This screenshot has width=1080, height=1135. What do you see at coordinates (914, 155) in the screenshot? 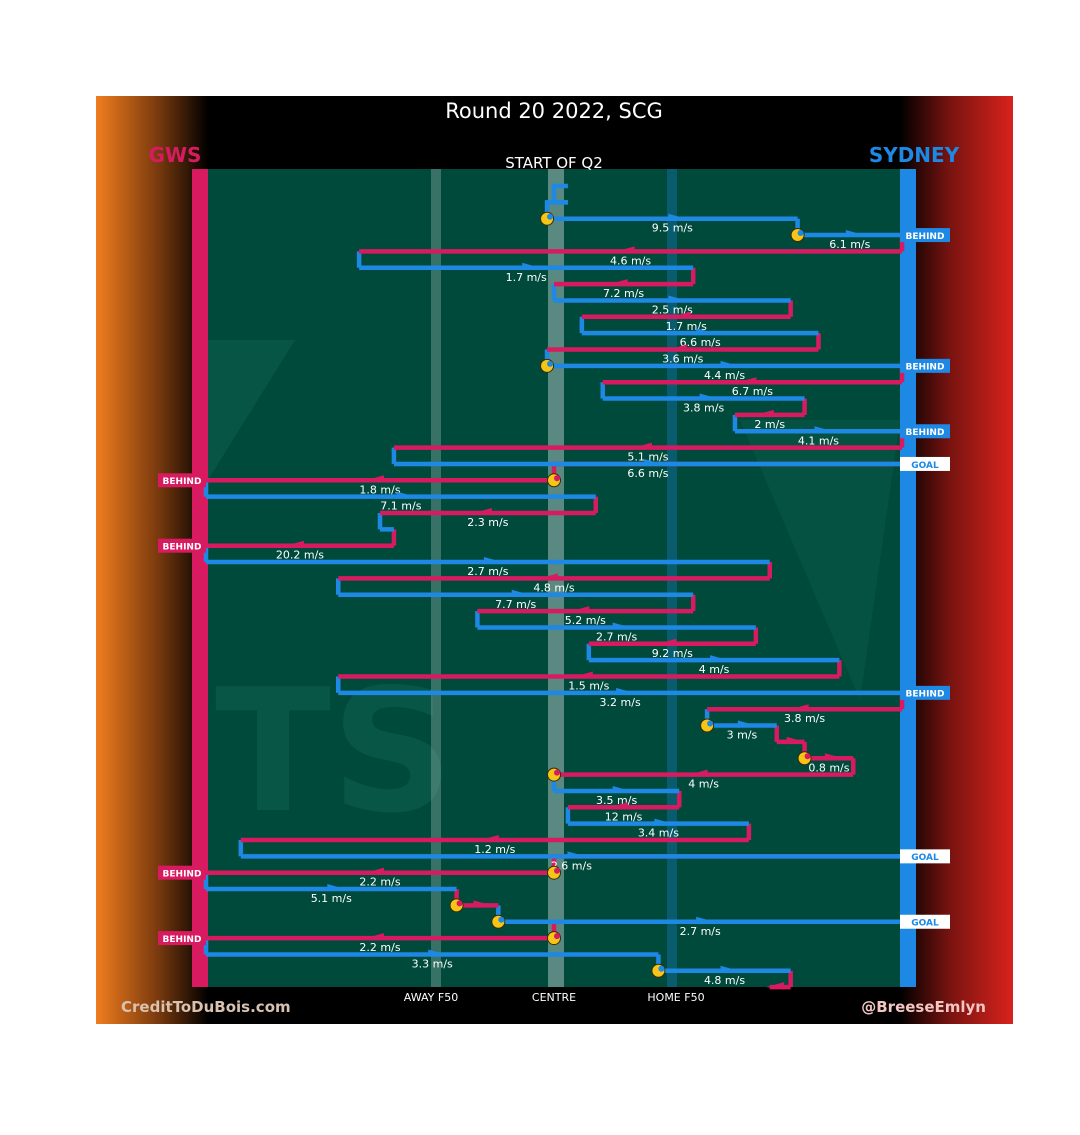
I see `home-team-name: SYDNEY` at bounding box center [914, 155].